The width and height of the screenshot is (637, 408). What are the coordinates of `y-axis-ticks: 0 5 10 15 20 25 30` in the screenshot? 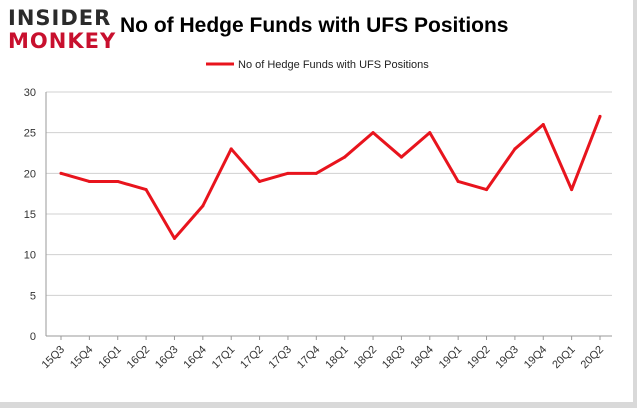 It's located at (30, 215).